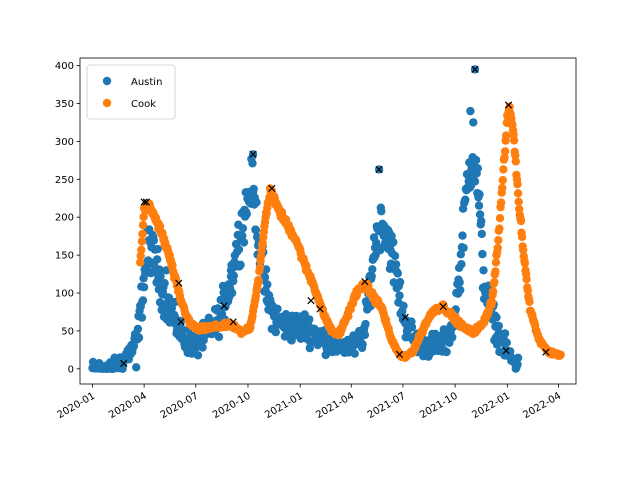 The height and width of the screenshot is (480, 640). Describe the element at coordinates (64, 104) in the screenshot. I see `y-tick-label: 350` at that location.